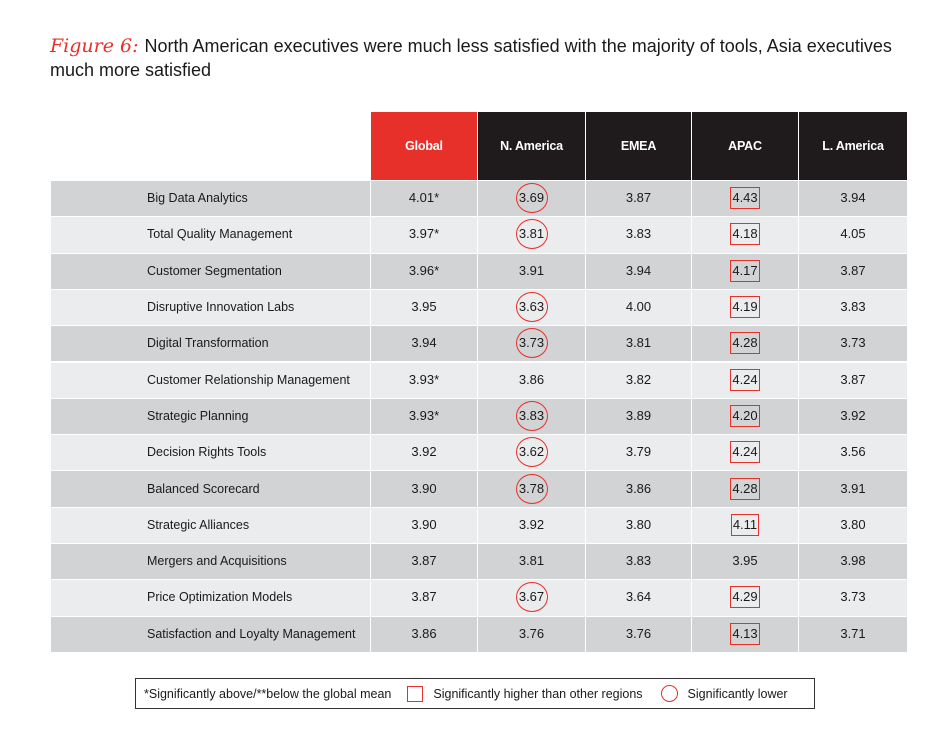 The width and height of the screenshot is (950, 747). I want to click on row-label: Customer Segmentation, so click(214, 270).